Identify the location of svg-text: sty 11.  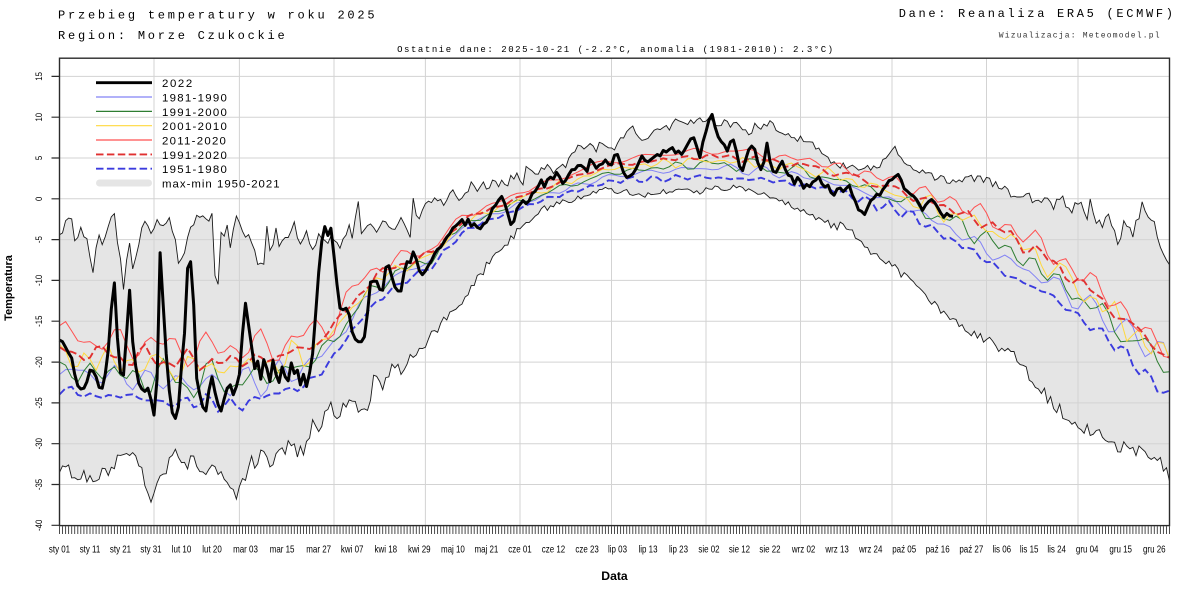
(90, 550).